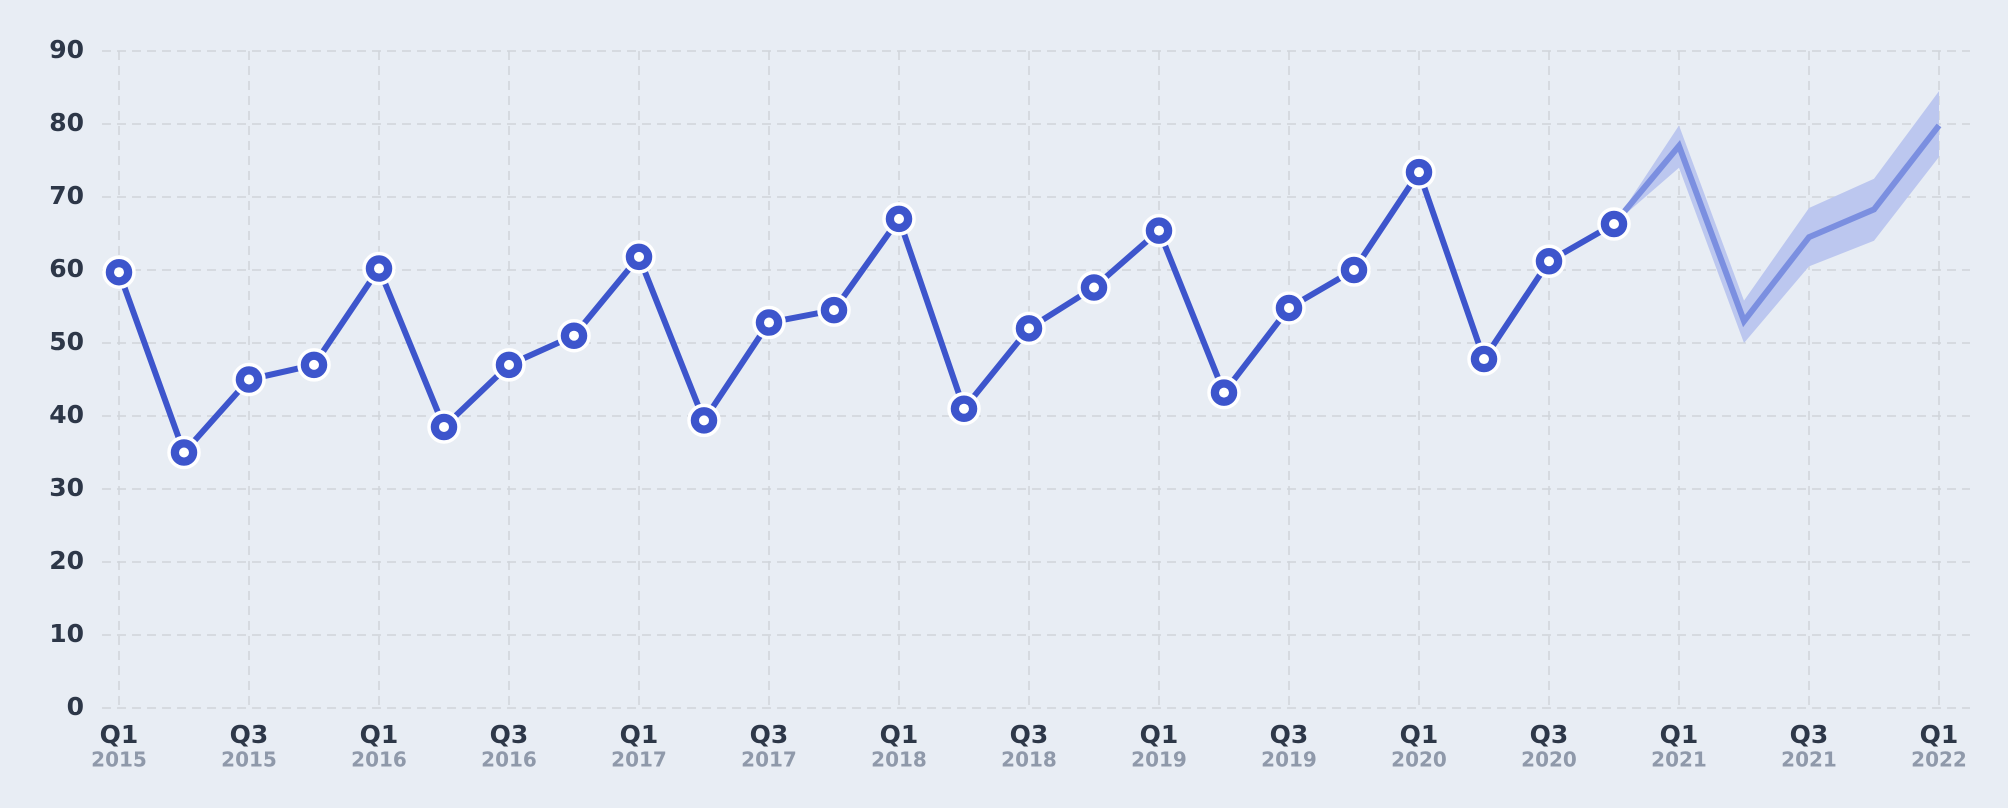  Describe the element at coordinates (66, 341) in the screenshot. I see `y-tick-label: 50` at that location.